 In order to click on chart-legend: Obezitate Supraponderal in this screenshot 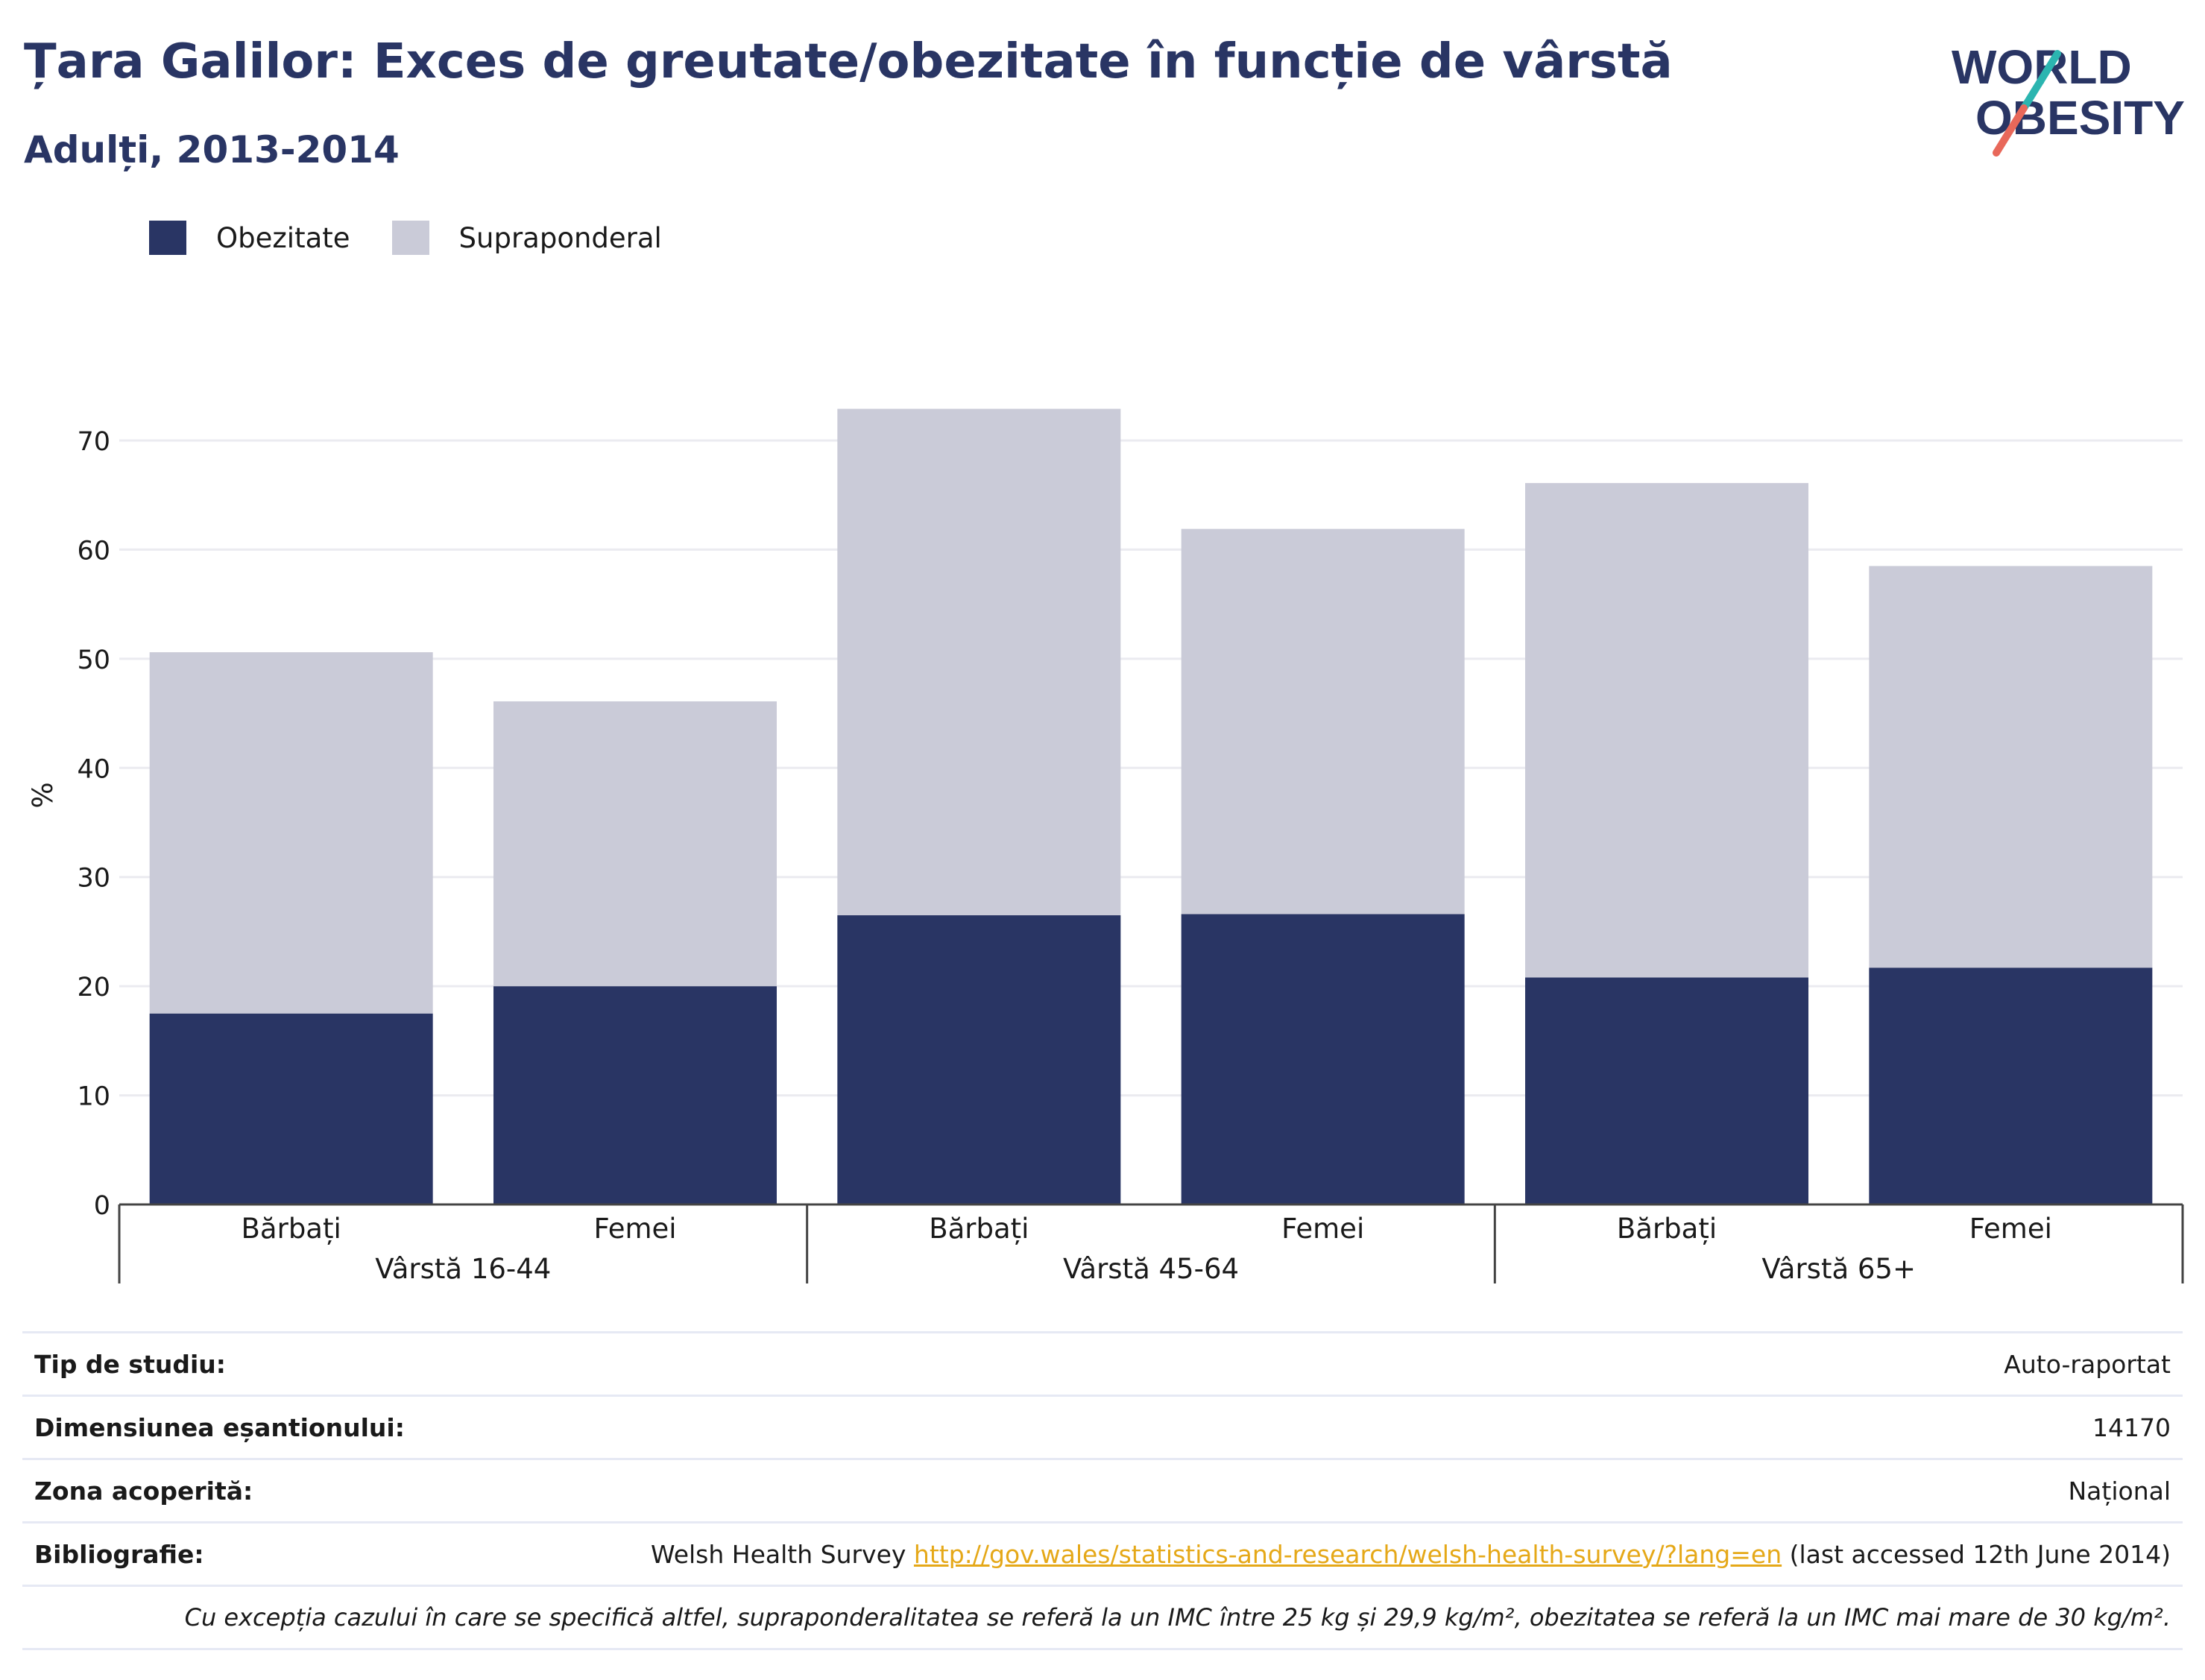, I will do `click(426, 238)`.